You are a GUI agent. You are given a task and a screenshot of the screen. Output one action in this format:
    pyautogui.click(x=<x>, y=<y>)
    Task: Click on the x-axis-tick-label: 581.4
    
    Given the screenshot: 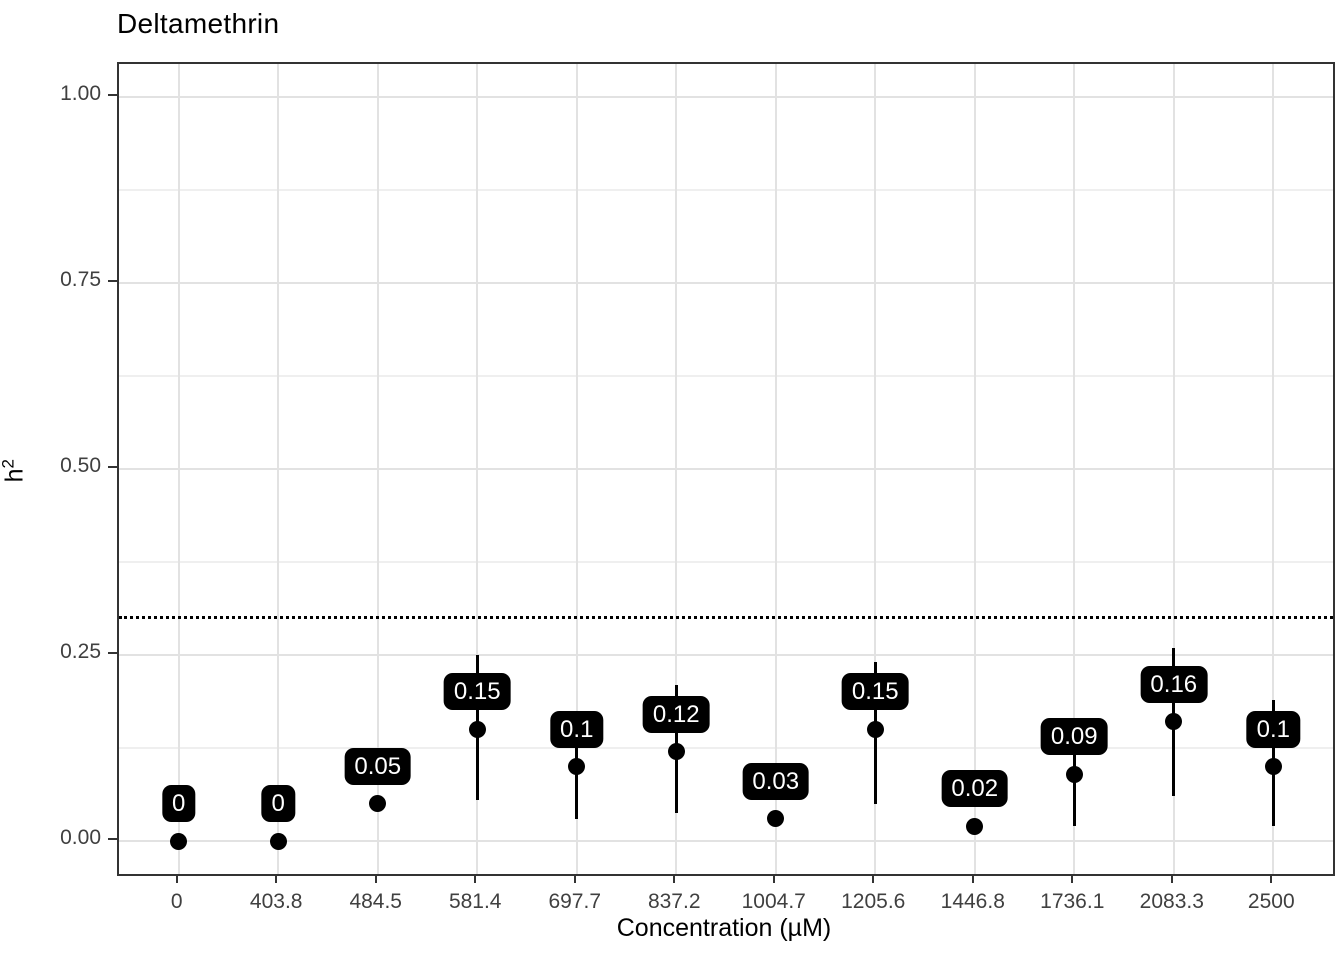 What is the action you would take?
    pyautogui.click(x=475, y=901)
    